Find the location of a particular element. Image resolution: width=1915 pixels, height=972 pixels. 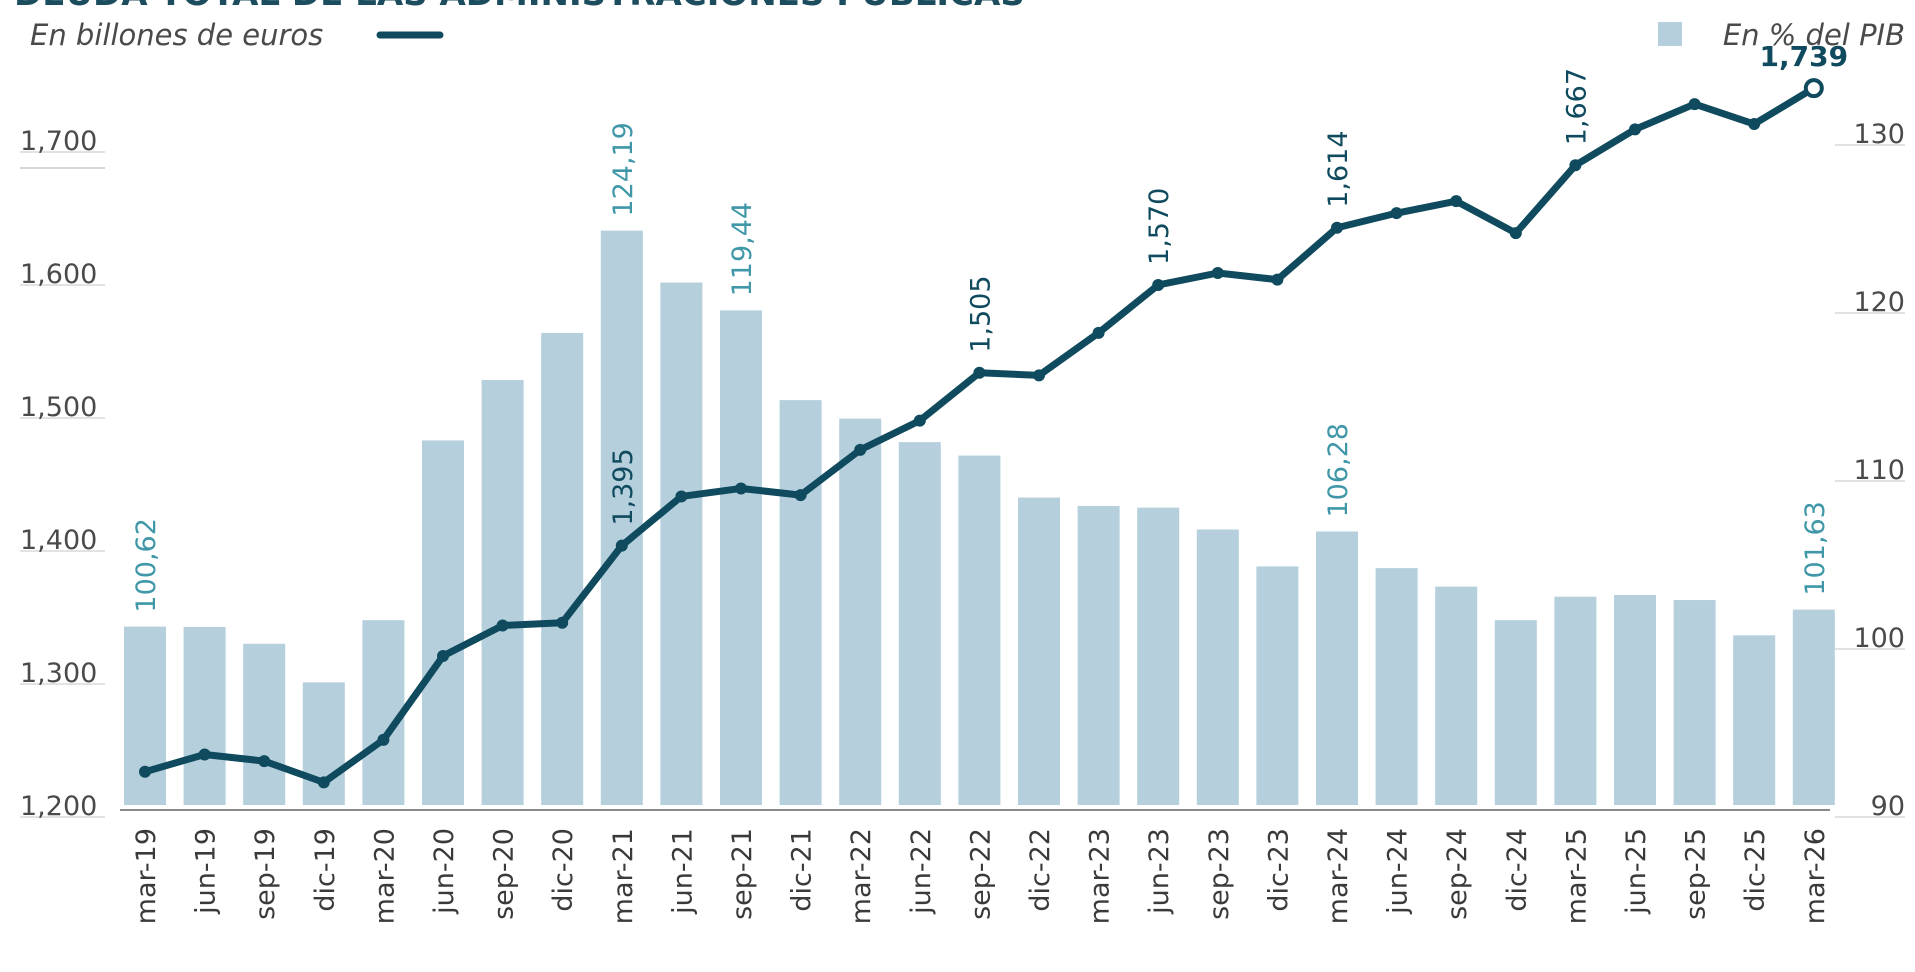

x-tick-sep-22: sep-22 is located at coordinates (980, 874).